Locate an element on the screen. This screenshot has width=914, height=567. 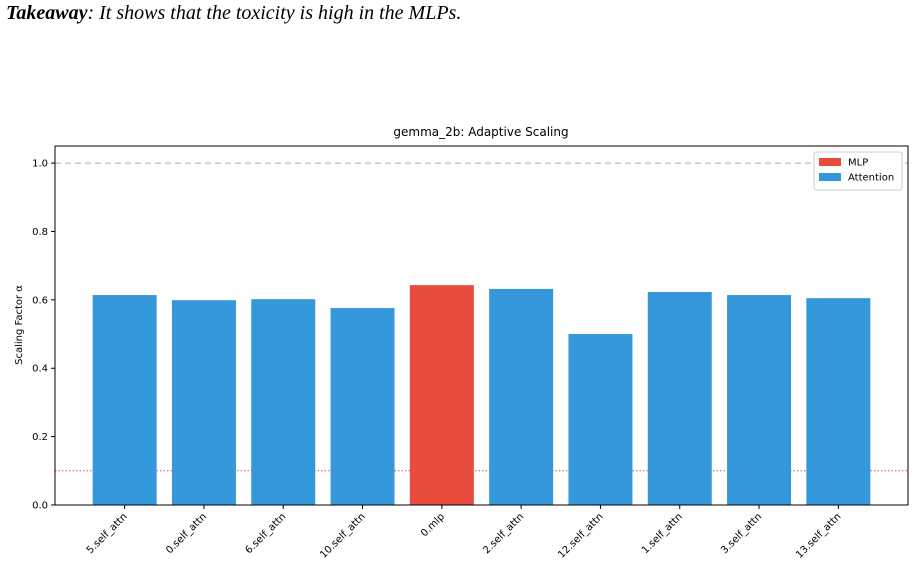
legend-label: MLP is located at coordinates (858, 163).